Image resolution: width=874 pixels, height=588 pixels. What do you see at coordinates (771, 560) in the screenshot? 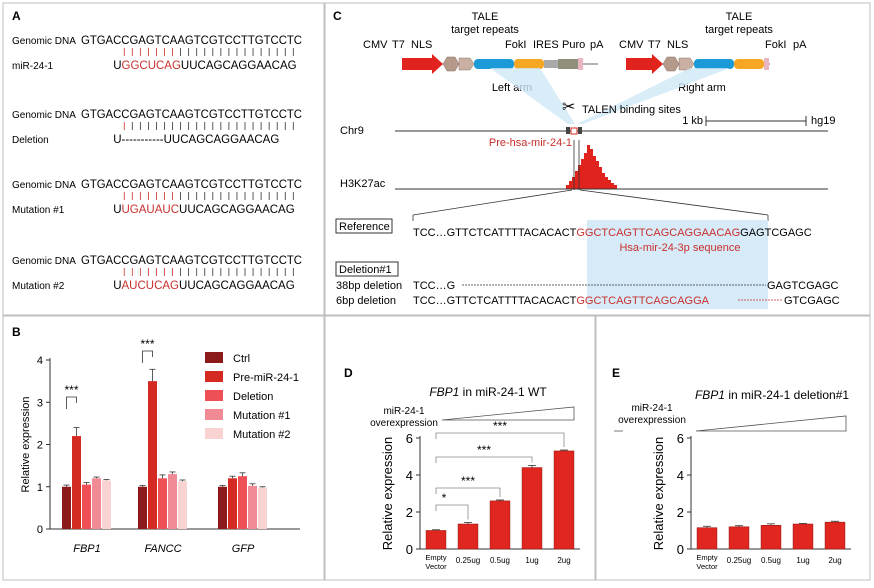
I see `category-label: 0.5ug` at bounding box center [771, 560].